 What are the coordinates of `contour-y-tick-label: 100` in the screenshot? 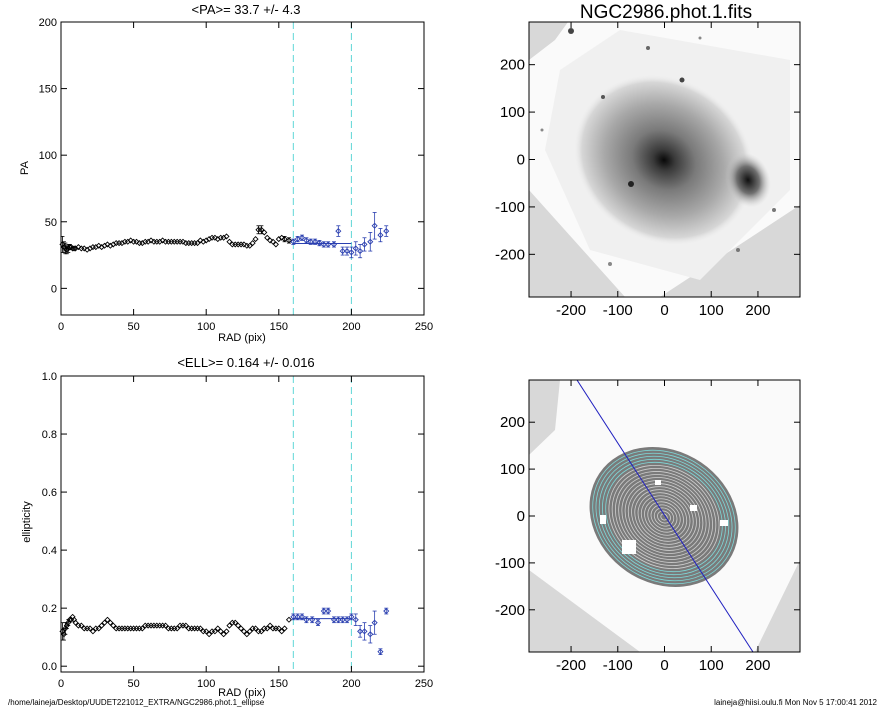 It's located at (512, 469).